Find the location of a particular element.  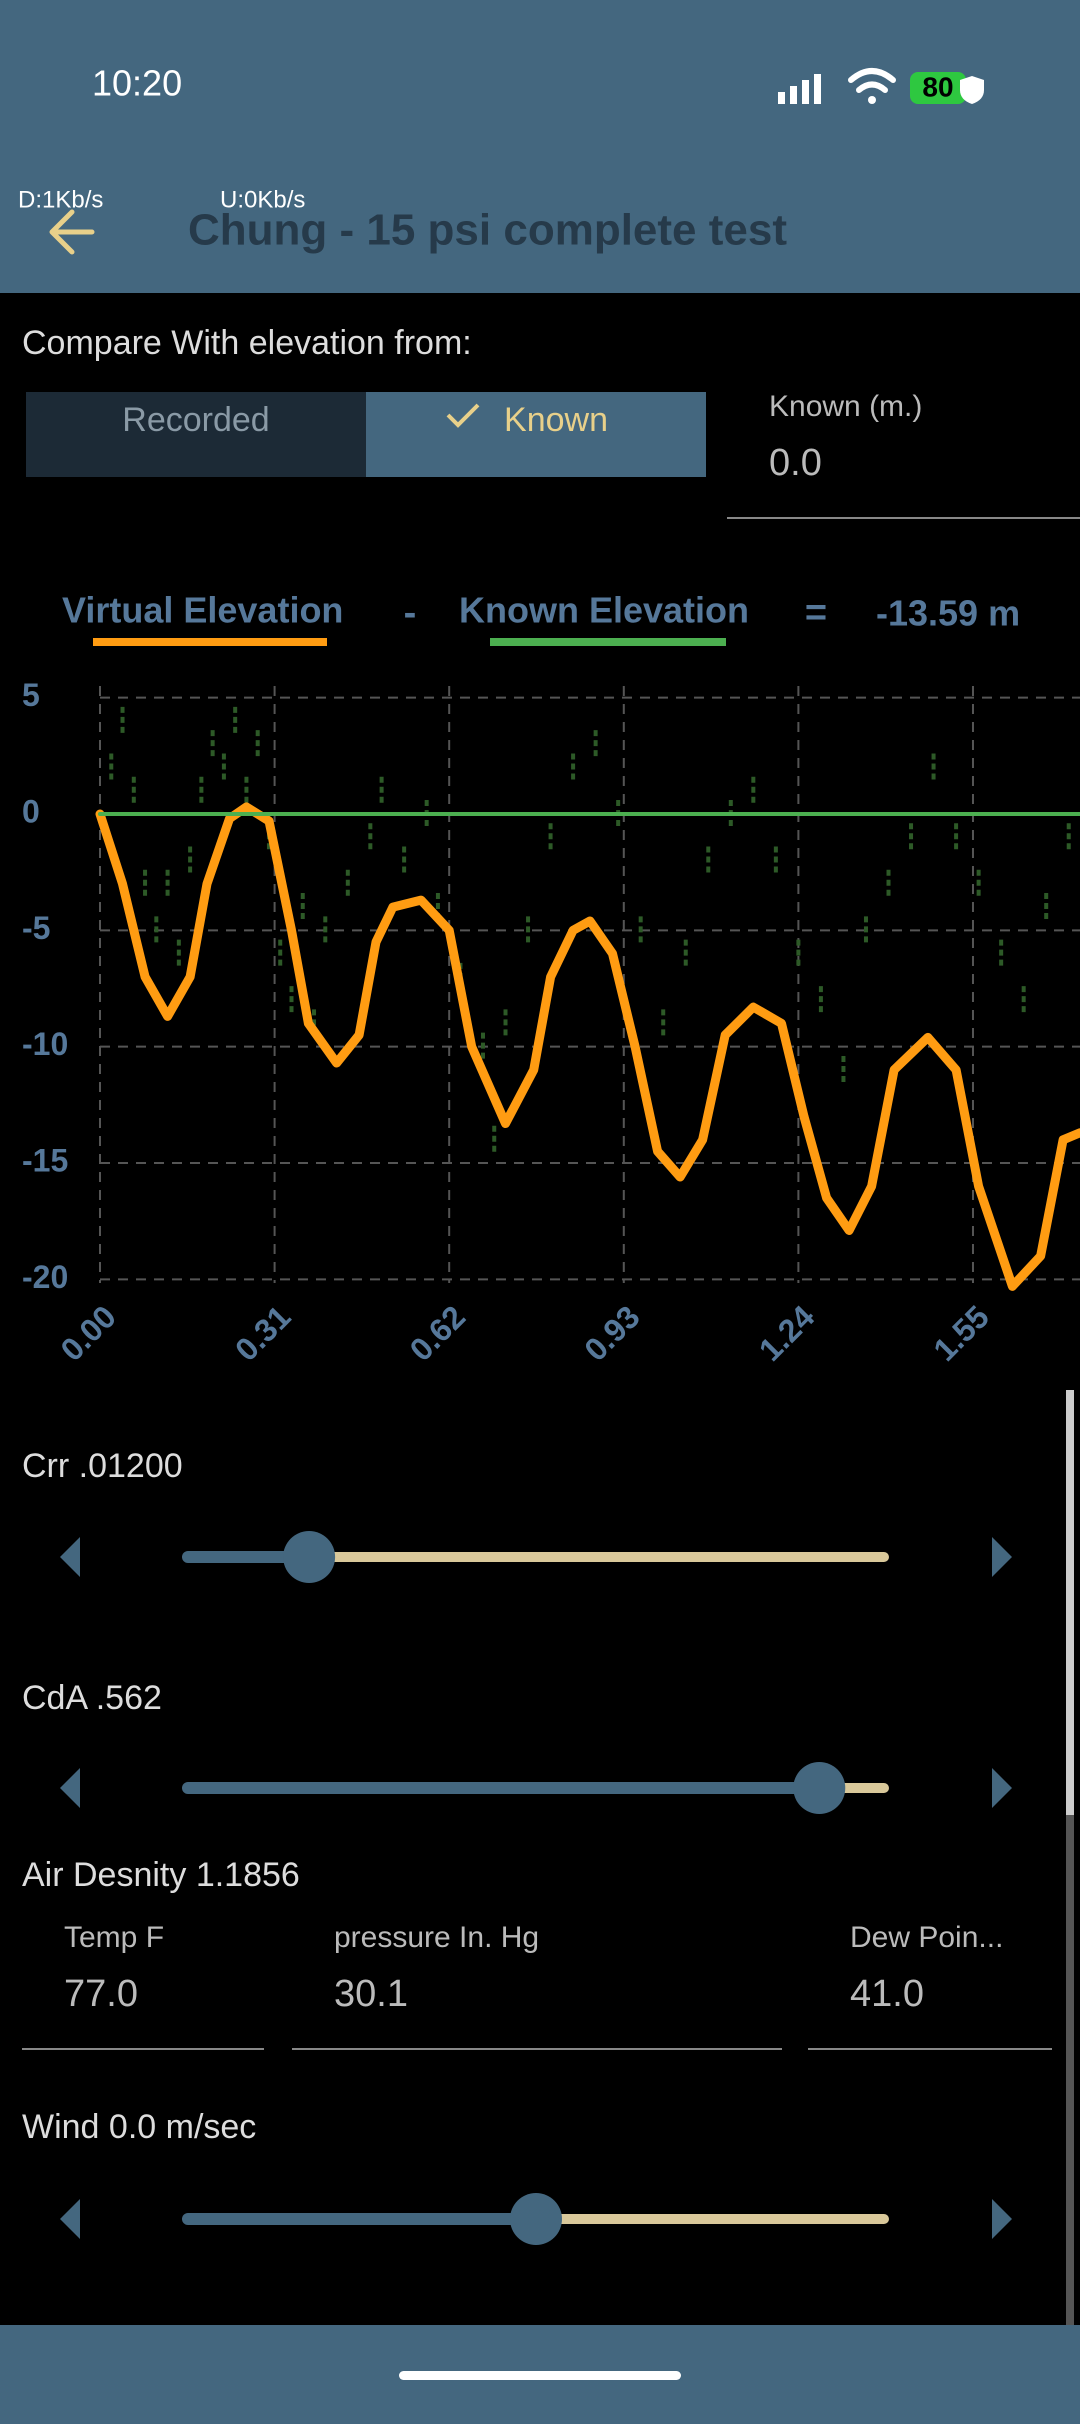

slider-label: CdA .562 is located at coordinates (92, 1698).